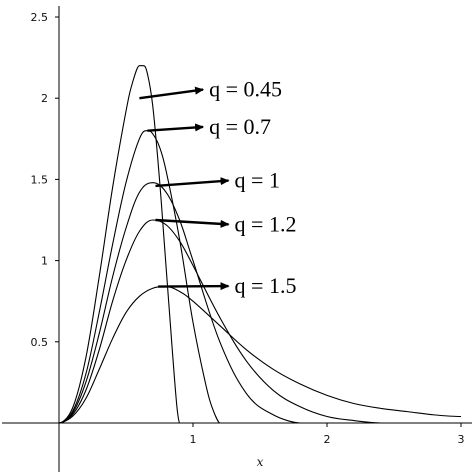 This screenshot has height=474, width=474. What do you see at coordinates (44, 98) in the screenshot?
I see `y-tick-label: 2` at bounding box center [44, 98].